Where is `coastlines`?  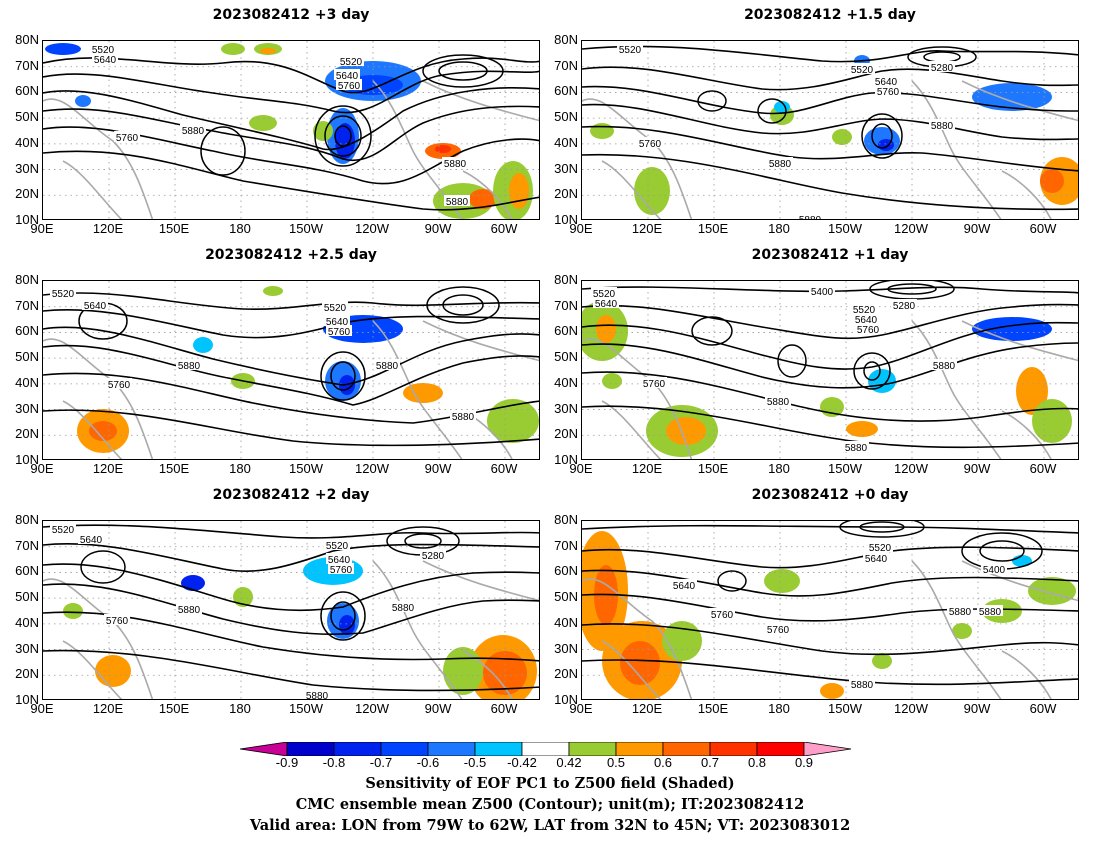
coastlines is located at coordinates (830, 629).